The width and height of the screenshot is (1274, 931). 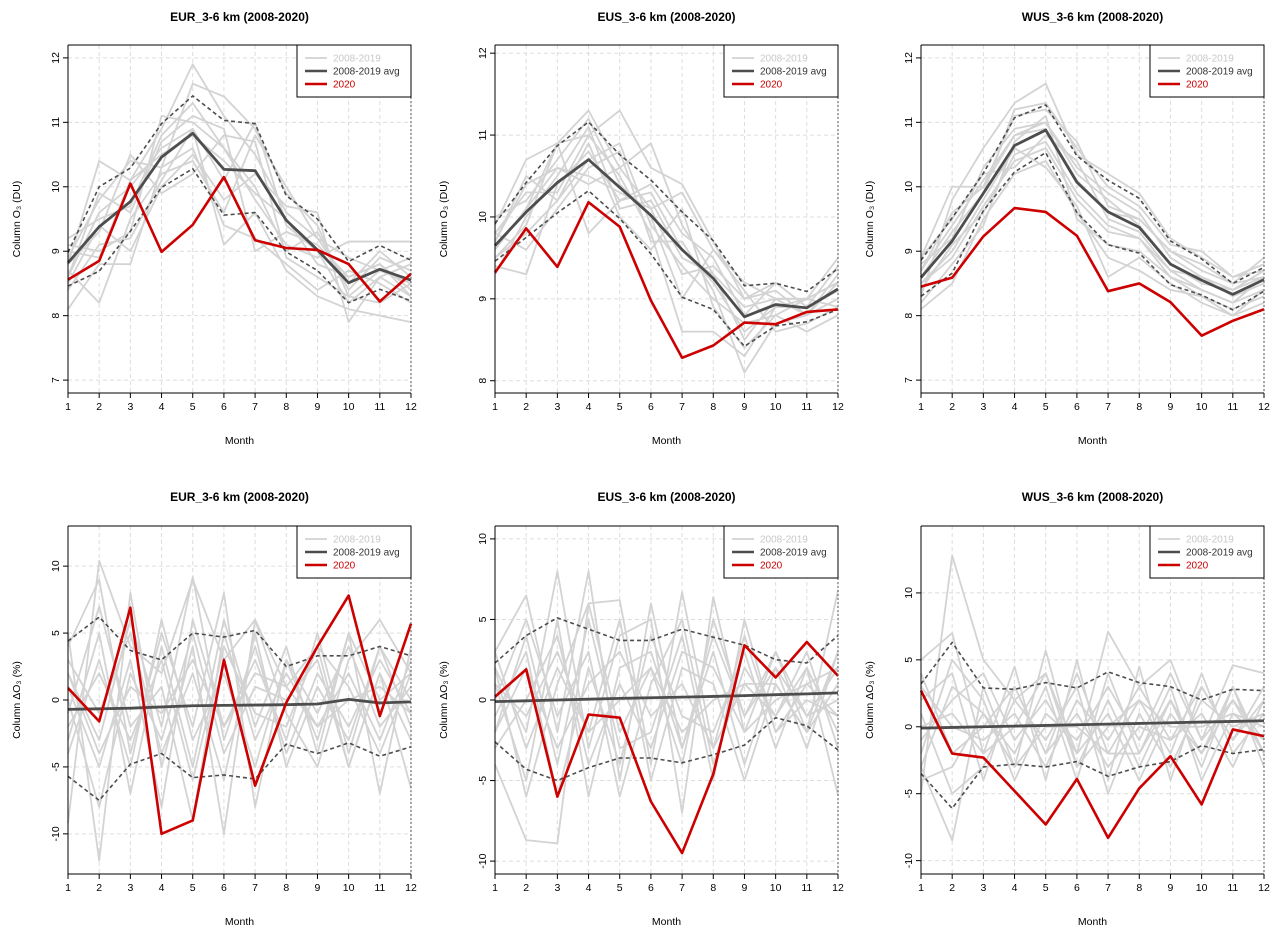 What do you see at coordinates (909, 251) in the screenshot?
I see `y-tick-label: 9` at bounding box center [909, 251].